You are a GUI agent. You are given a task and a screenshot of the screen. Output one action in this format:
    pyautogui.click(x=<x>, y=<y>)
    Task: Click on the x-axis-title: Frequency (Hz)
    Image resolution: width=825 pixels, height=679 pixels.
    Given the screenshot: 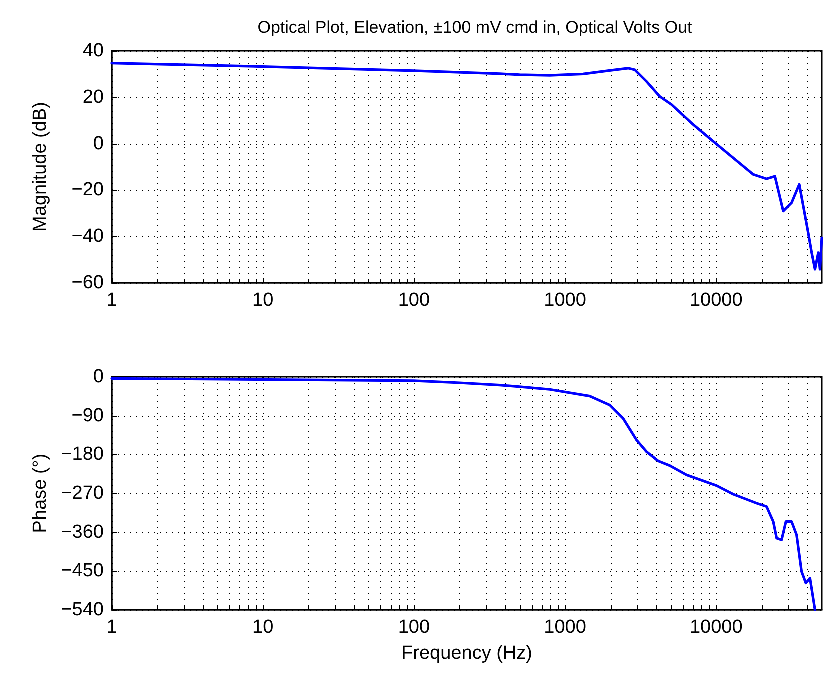 What is the action you would take?
    pyautogui.click(x=467, y=653)
    